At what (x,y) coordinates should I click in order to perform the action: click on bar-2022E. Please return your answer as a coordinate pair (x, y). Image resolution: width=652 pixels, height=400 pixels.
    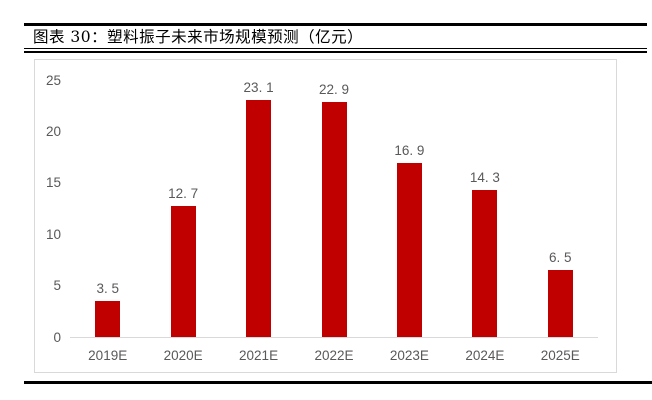
    Looking at the image, I should click on (334, 219).